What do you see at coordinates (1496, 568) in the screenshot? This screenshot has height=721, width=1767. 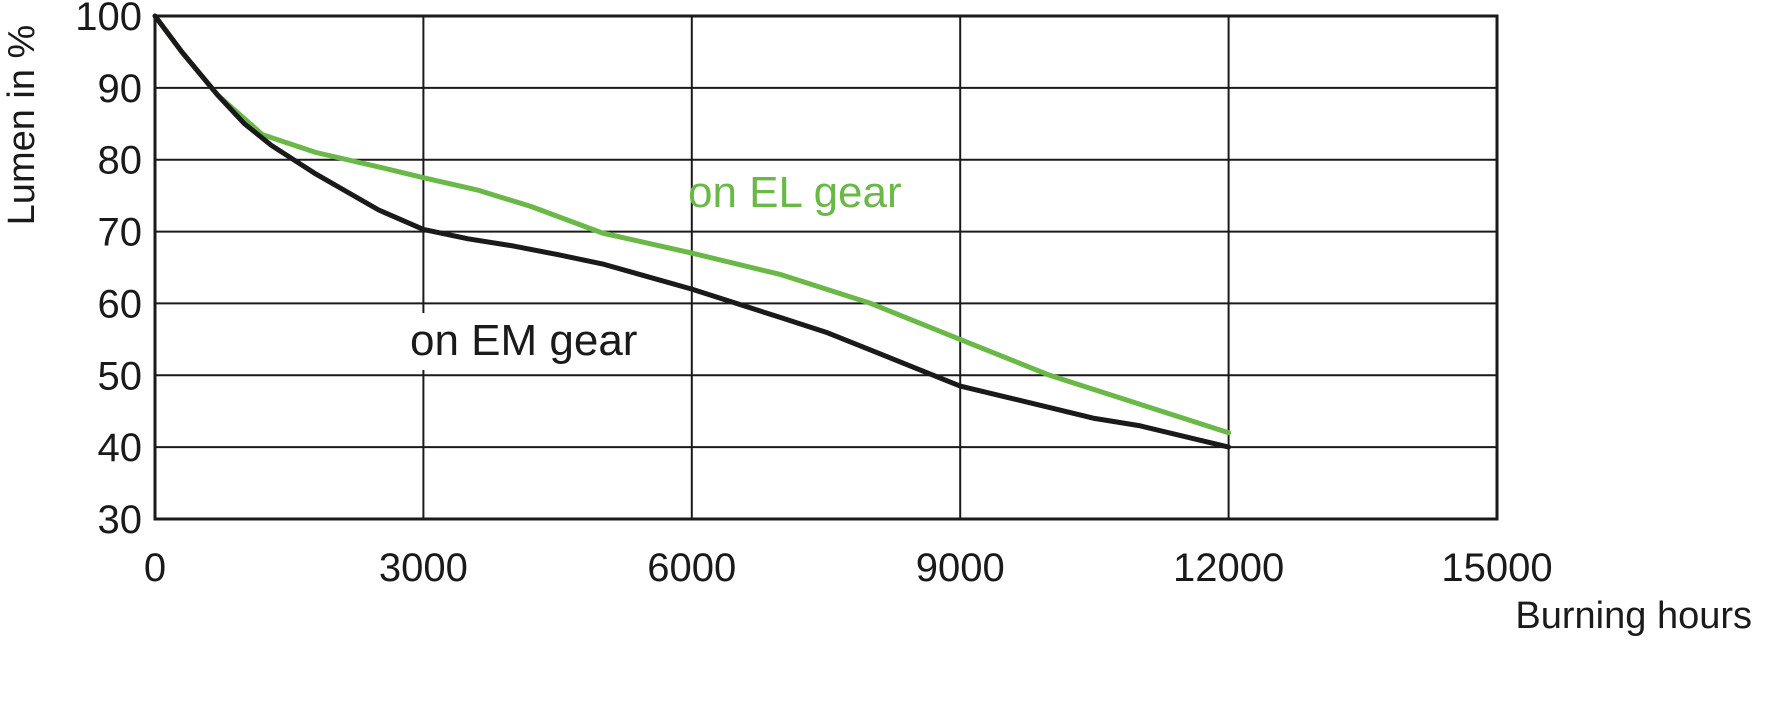 I see `x-tick-label: 15000` at bounding box center [1496, 568].